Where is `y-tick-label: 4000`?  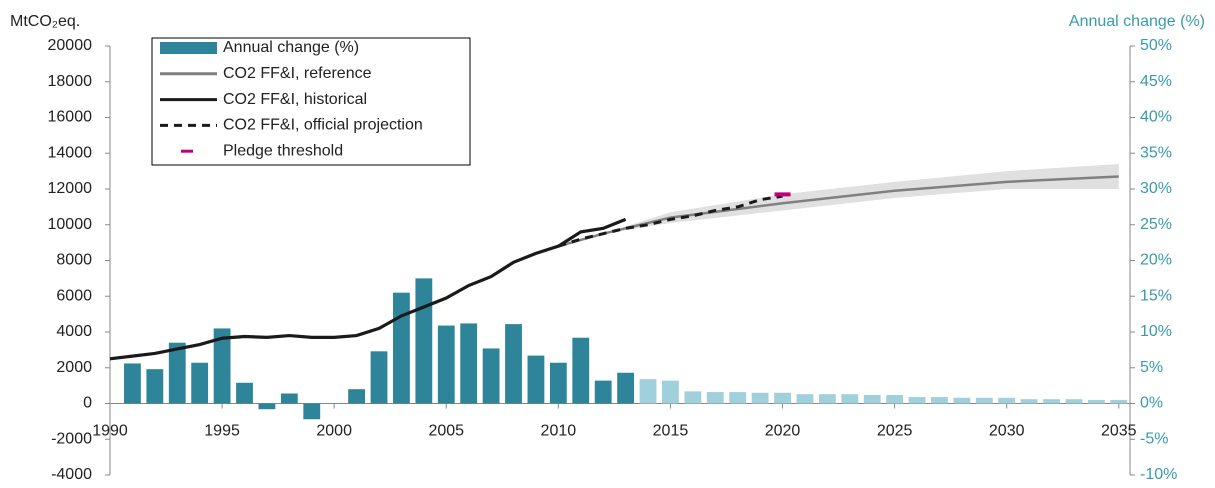
y-tick-label: 4000 is located at coordinates (74, 331).